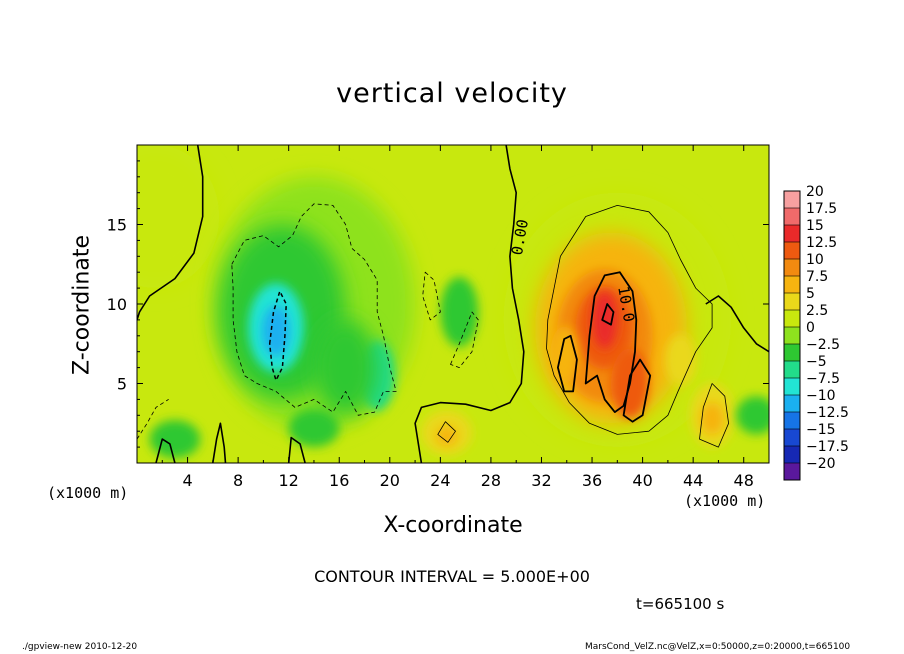  What do you see at coordinates (744, 480) in the screenshot?
I see `x-tick-label-48: 48` at bounding box center [744, 480].